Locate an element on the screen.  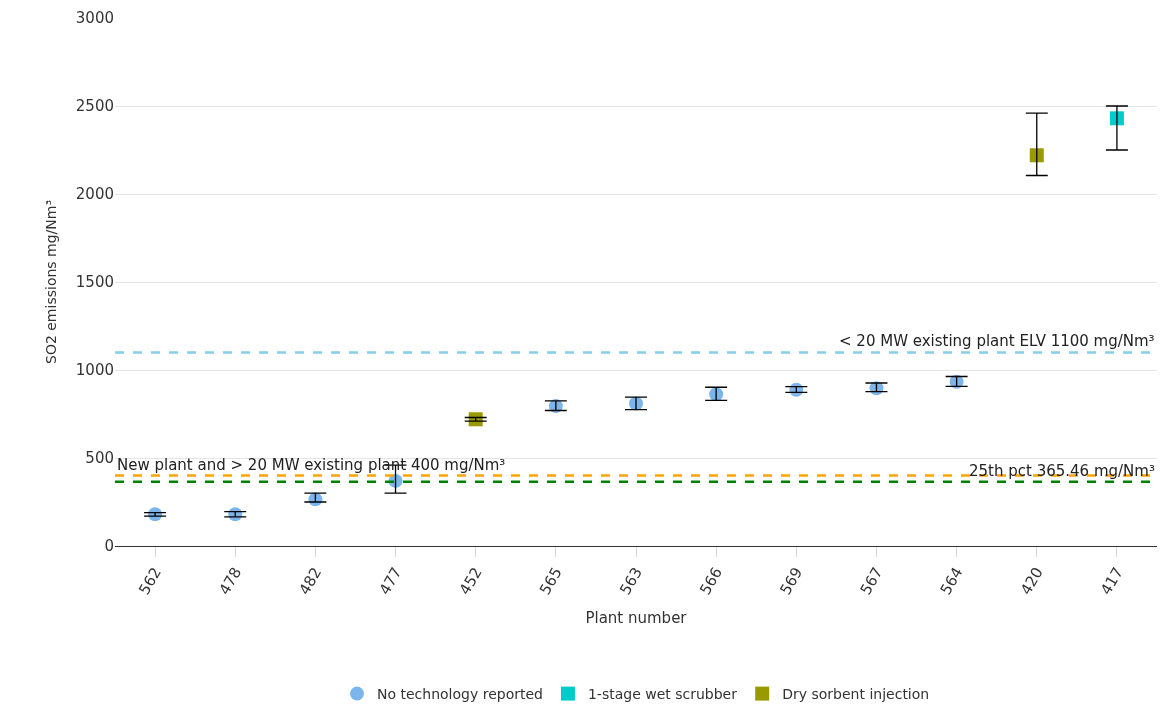
legend-label: 1-stage wet scrubber is located at coordinates (662, 694).